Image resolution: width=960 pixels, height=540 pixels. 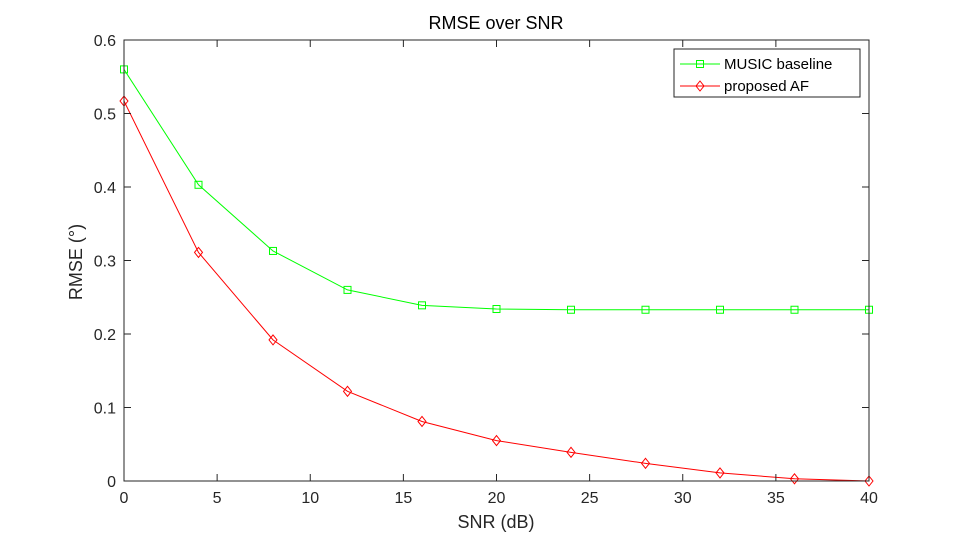 I want to click on x-tick-label: 30, so click(x=683, y=498).